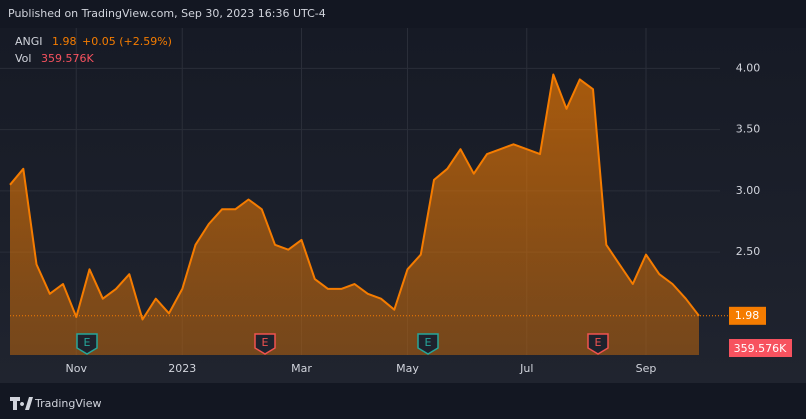 This screenshot has height=419, width=806. I want to click on legend-price: 1.98, so click(64, 41).